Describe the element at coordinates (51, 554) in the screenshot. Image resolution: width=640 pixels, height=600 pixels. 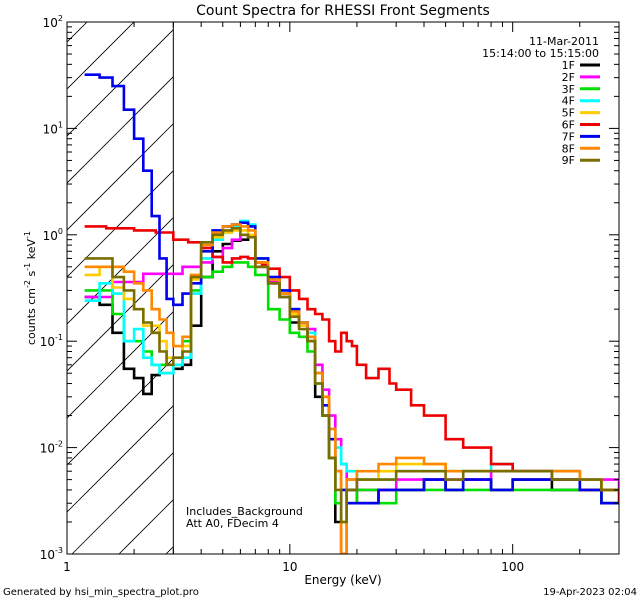
I see `y-tick-label: 10⁻³` at that location.